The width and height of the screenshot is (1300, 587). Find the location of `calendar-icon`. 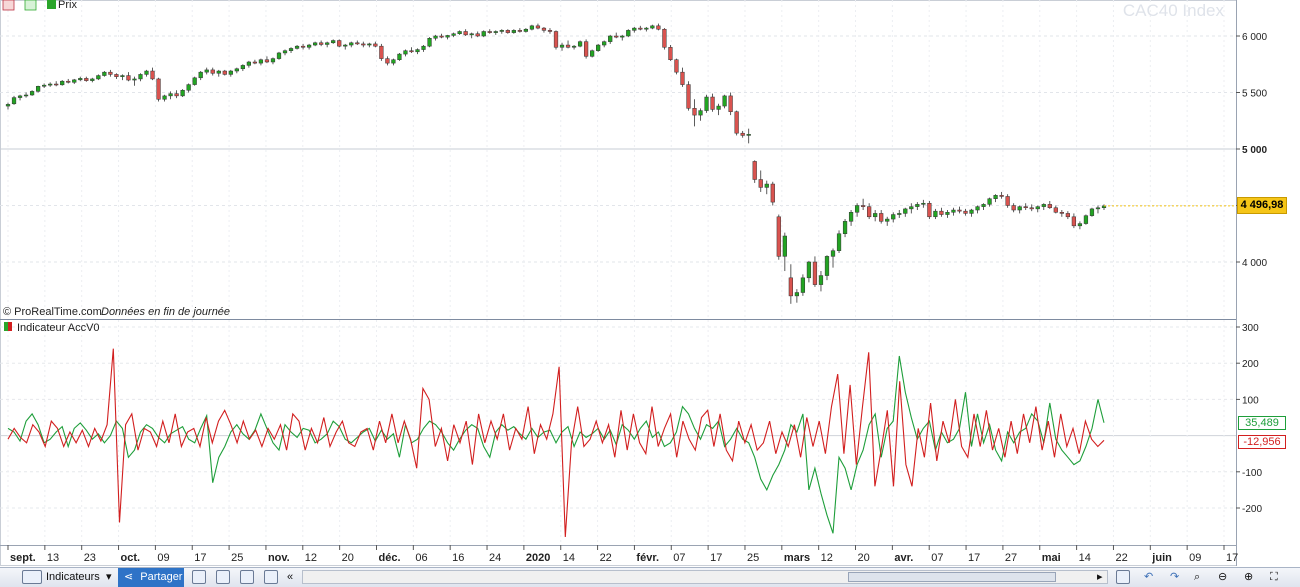

calendar-icon is located at coordinates (1123, 577).